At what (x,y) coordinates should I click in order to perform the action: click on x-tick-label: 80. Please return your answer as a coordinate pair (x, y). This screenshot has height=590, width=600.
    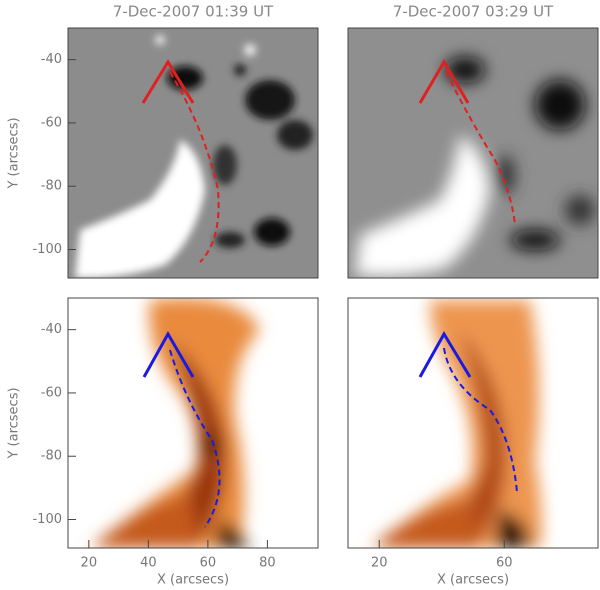
    Looking at the image, I should click on (267, 563).